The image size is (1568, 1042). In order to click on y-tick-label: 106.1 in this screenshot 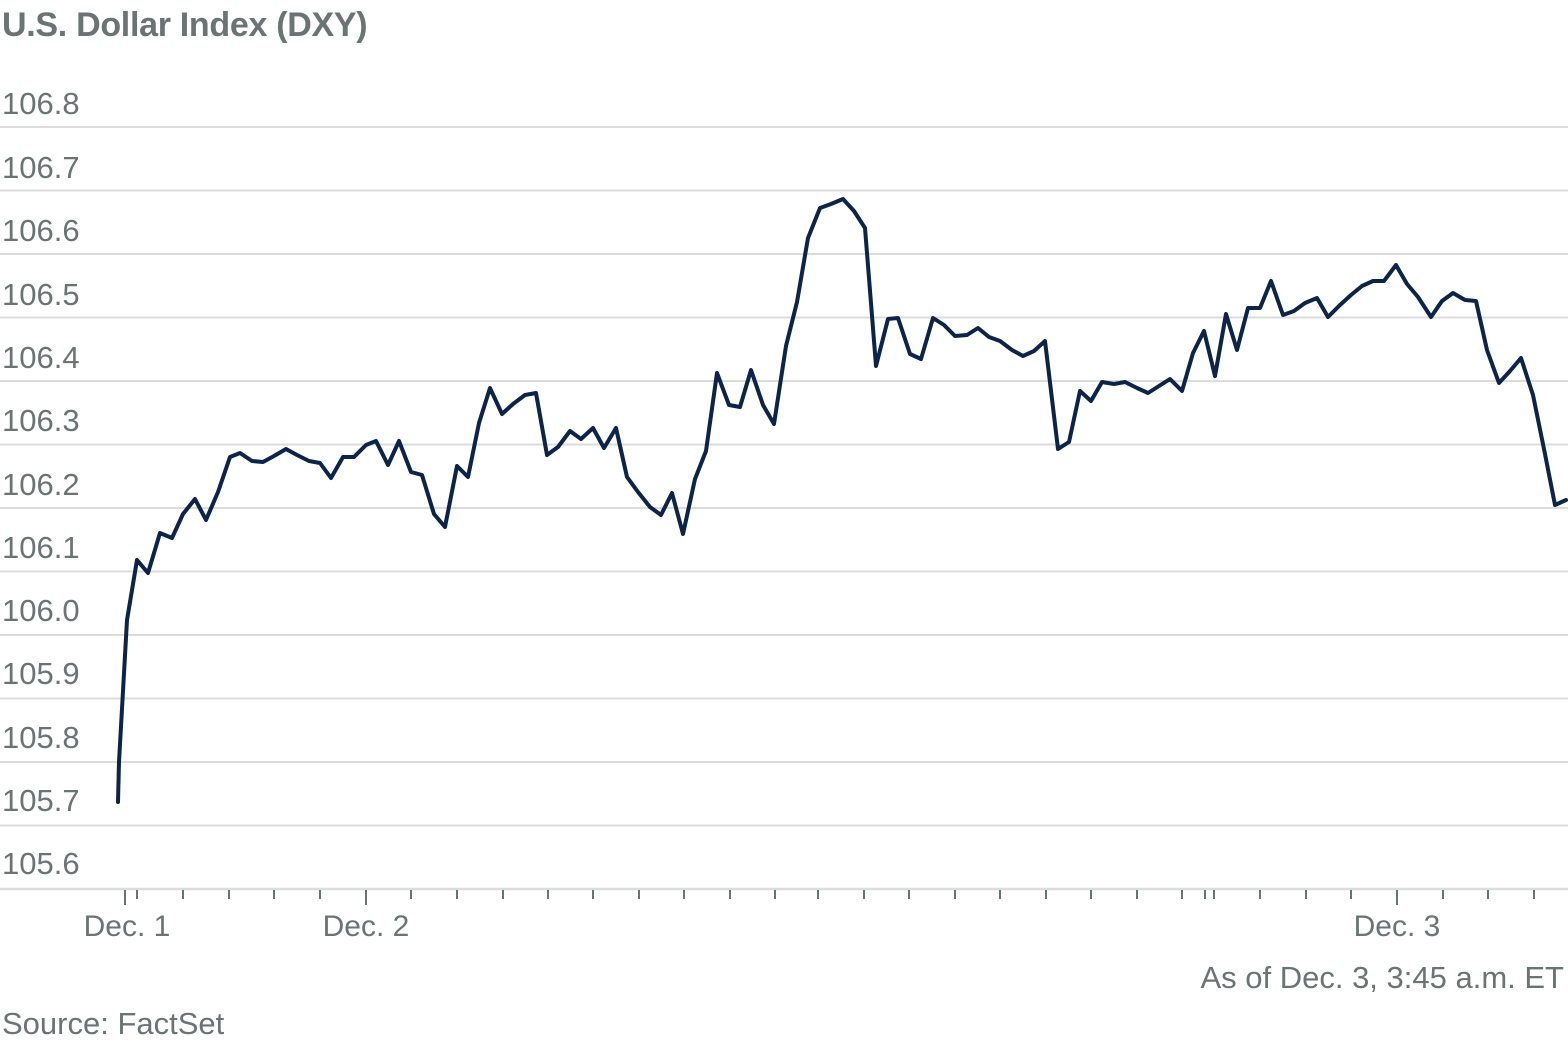, I will do `click(41, 547)`.